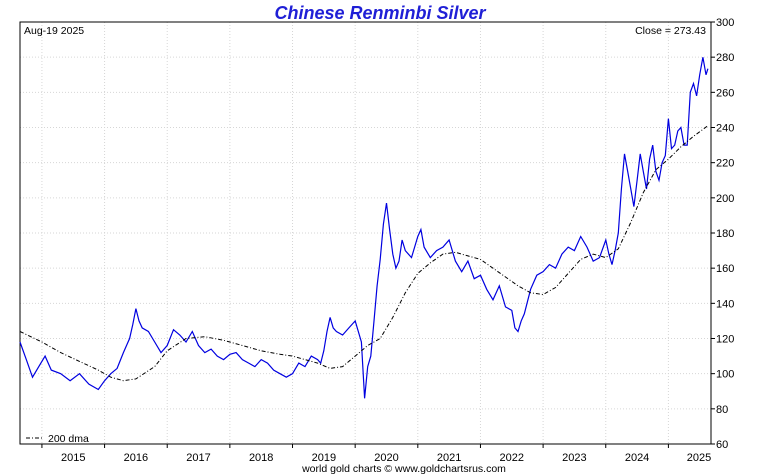 The image size is (760, 475). What do you see at coordinates (725, 269) in the screenshot?
I see `y-tick-label: 160` at bounding box center [725, 269].